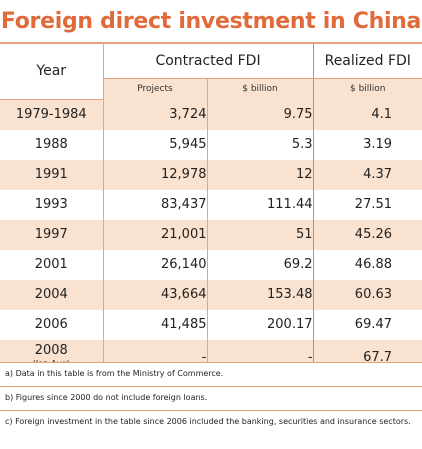 This screenshot has width=422, height=449. Describe the element at coordinates (154, 294) in the screenshot. I see `cell-projects: 43,664` at that location.